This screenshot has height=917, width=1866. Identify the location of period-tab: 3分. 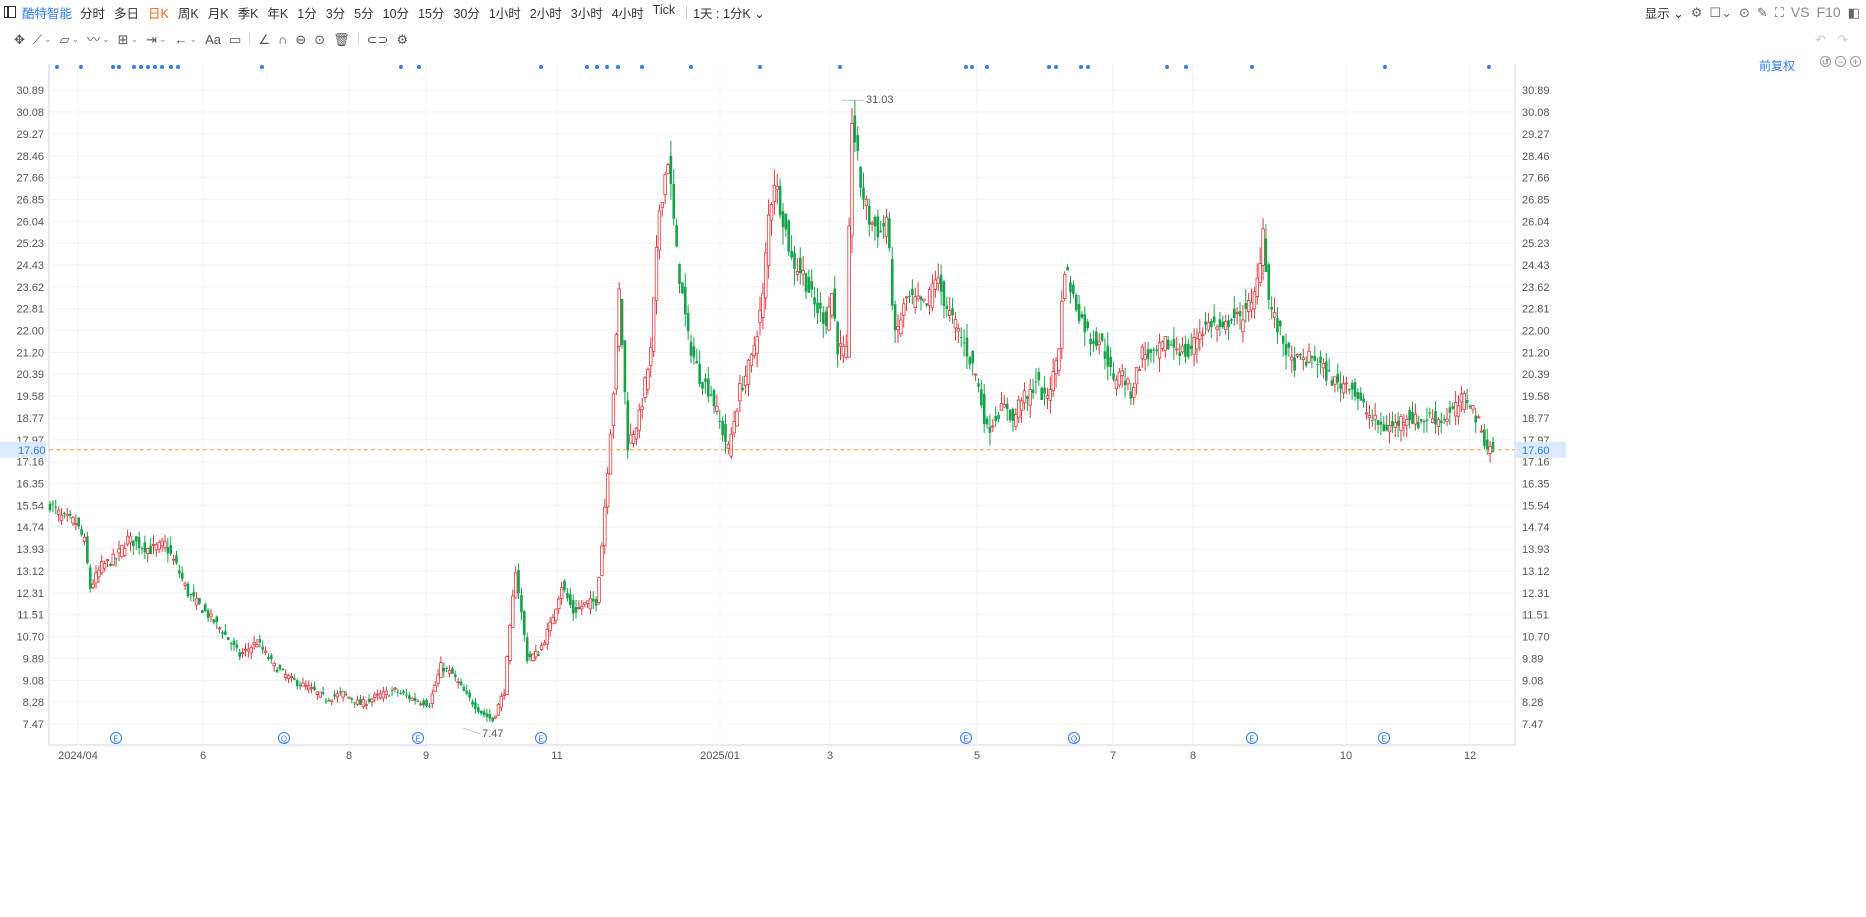
(335, 13).